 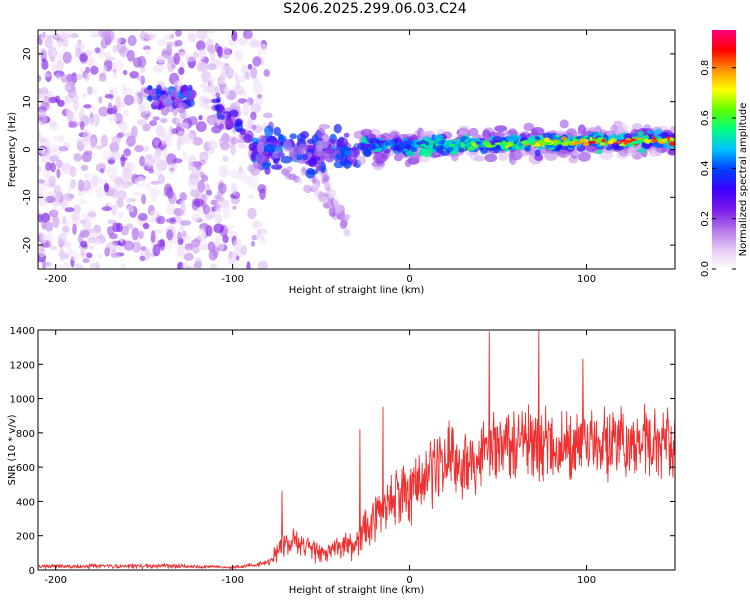 I want to click on spectrogram-y-tick-label: 20, so click(x=27, y=54).